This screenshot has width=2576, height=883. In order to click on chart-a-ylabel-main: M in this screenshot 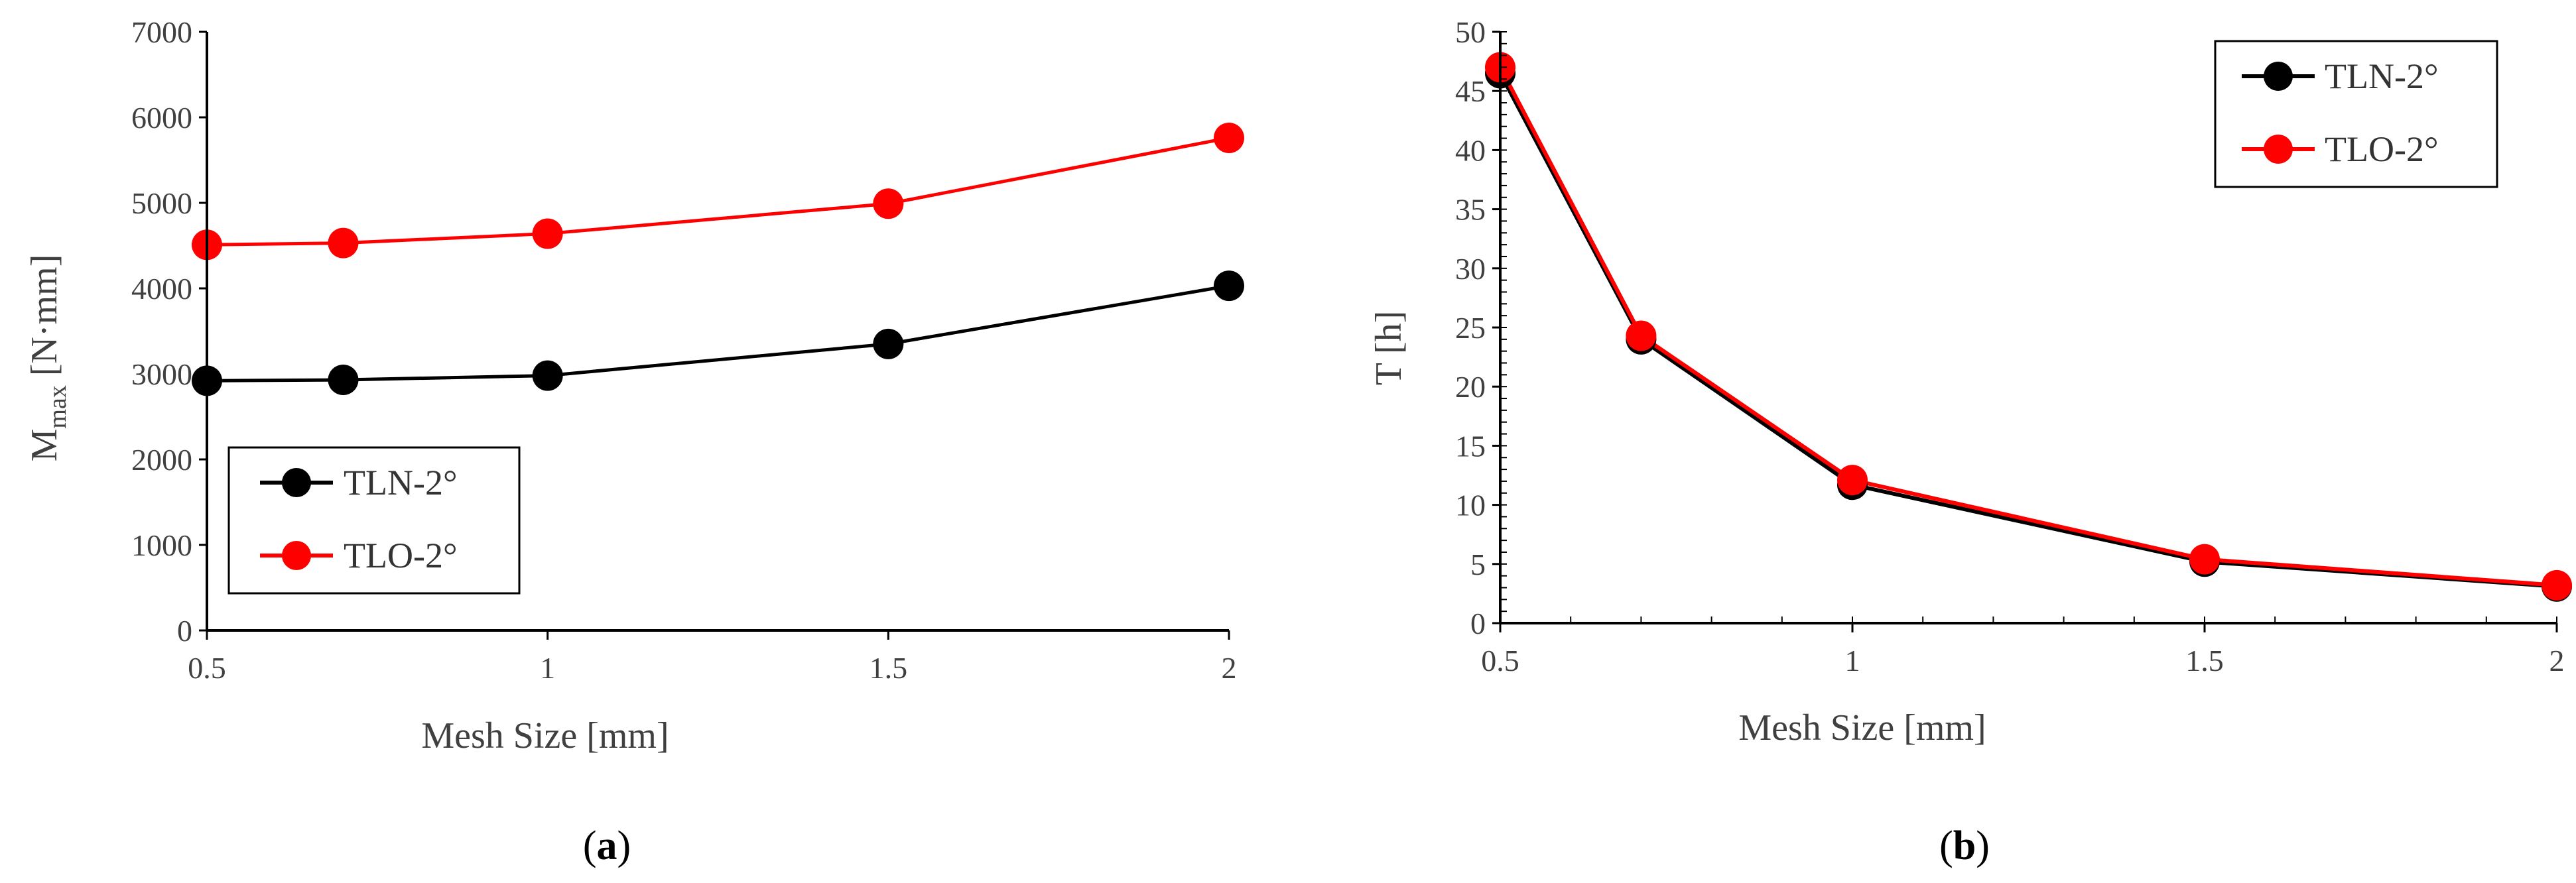, I will do `click(45, 445)`.